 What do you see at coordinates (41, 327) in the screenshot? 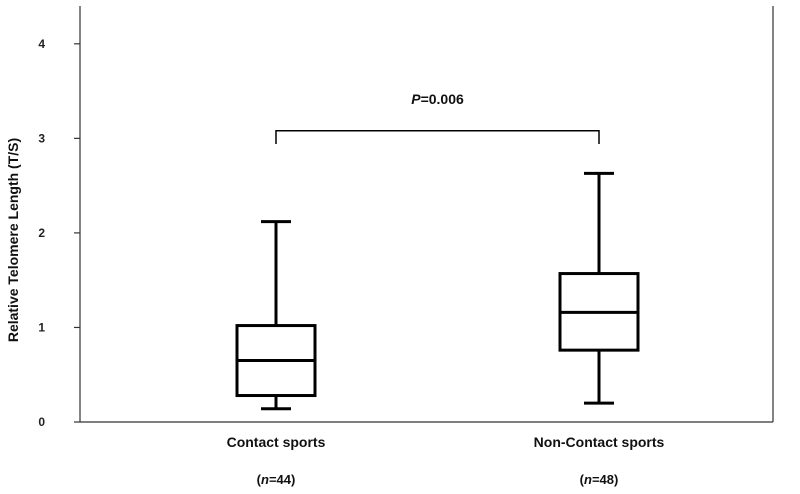
I see `y-tick-label: 1` at bounding box center [41, 327].